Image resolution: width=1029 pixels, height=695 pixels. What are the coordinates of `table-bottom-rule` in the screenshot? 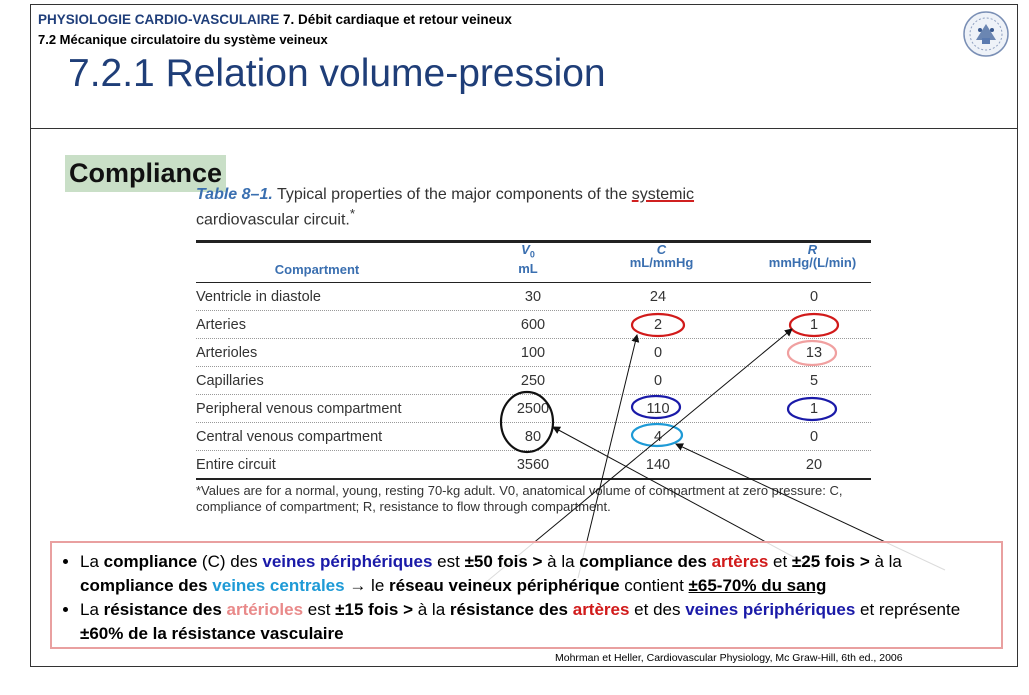 It's located at (533, 479).